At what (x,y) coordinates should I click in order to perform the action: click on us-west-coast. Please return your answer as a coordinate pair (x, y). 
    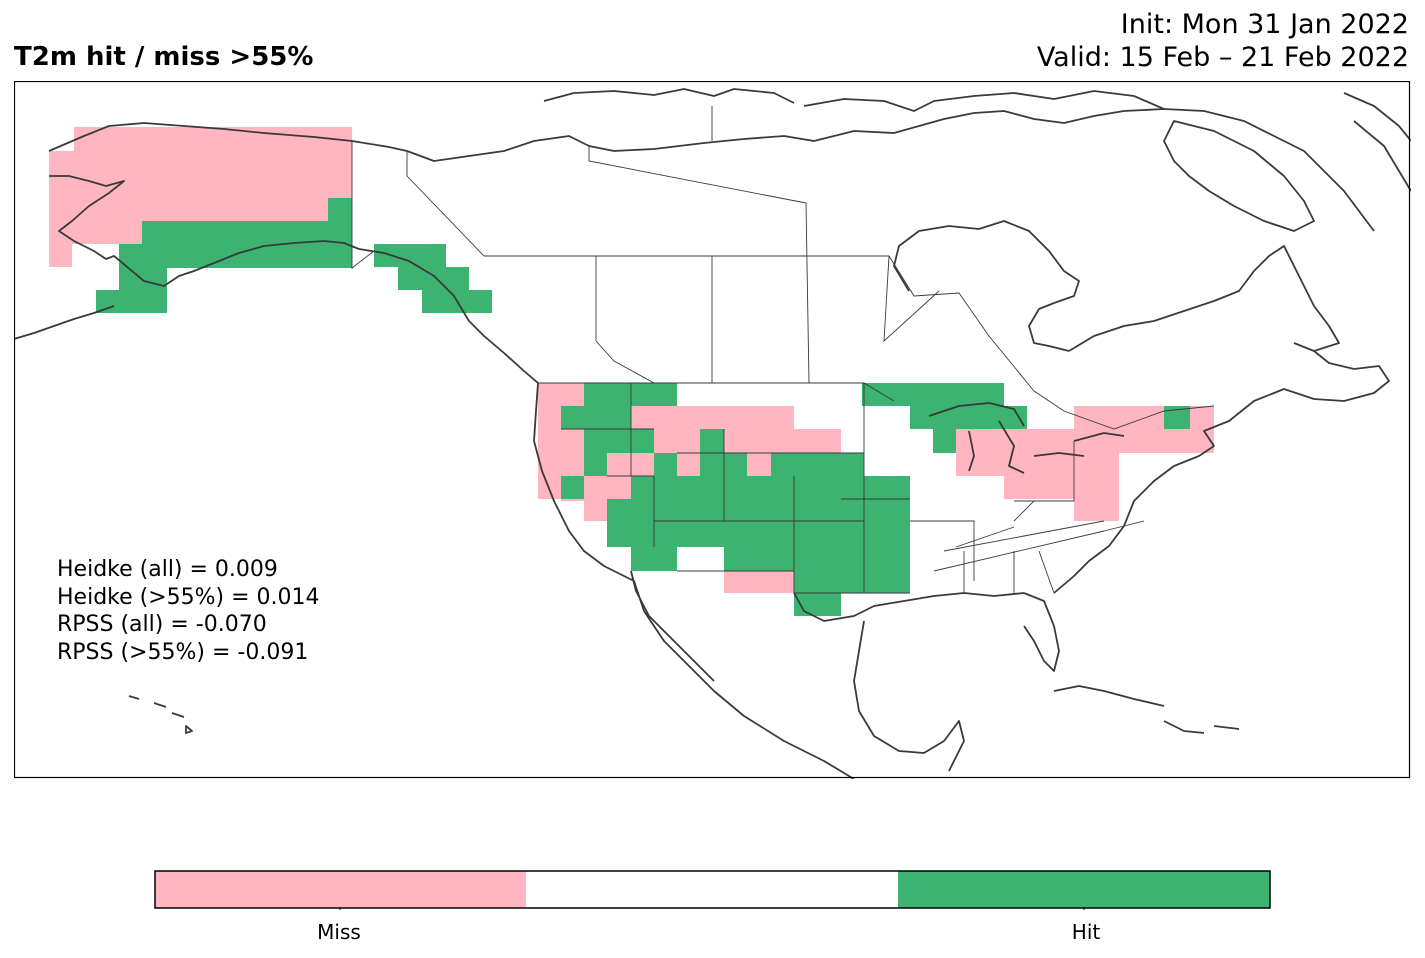
    Looking at the image, I should click on (694, 580).